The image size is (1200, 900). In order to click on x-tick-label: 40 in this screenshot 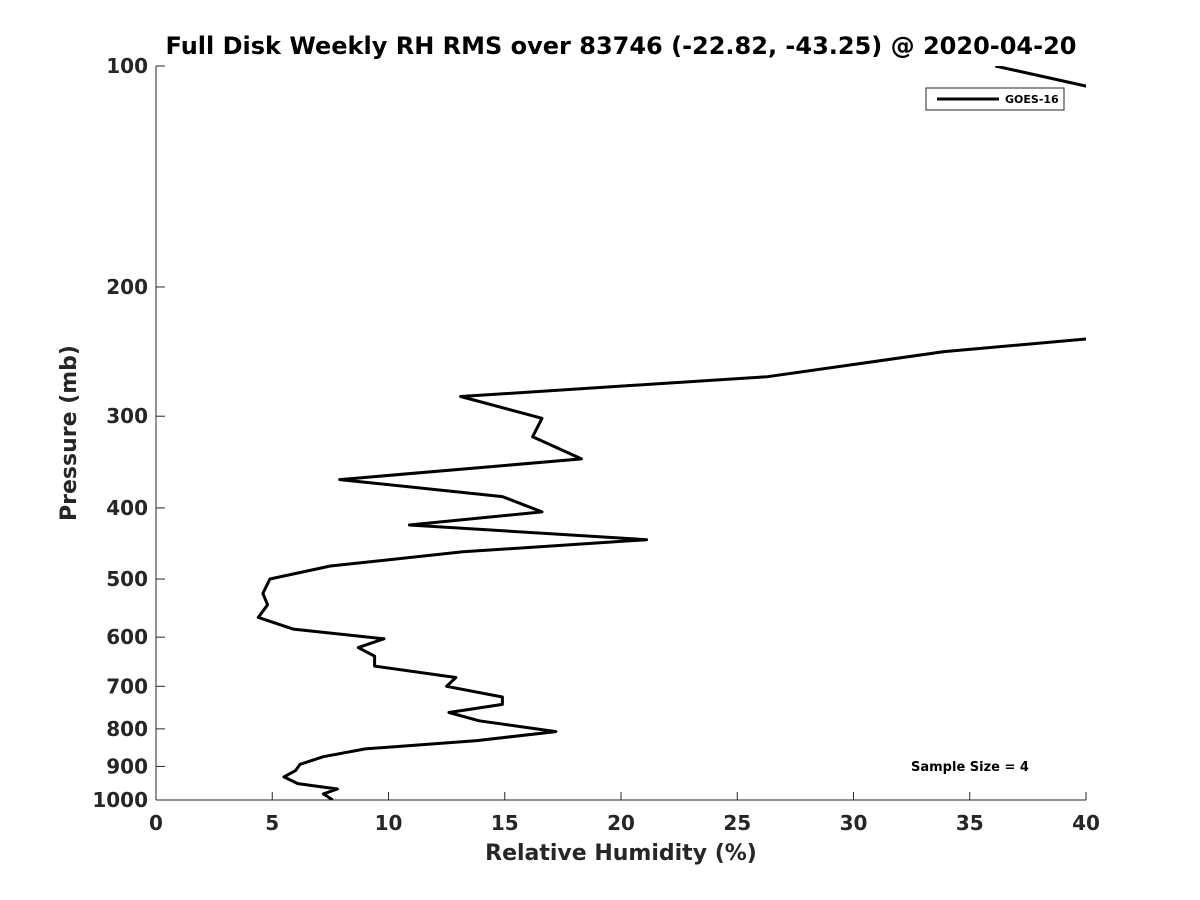, I will do `click(1086, 823)`.